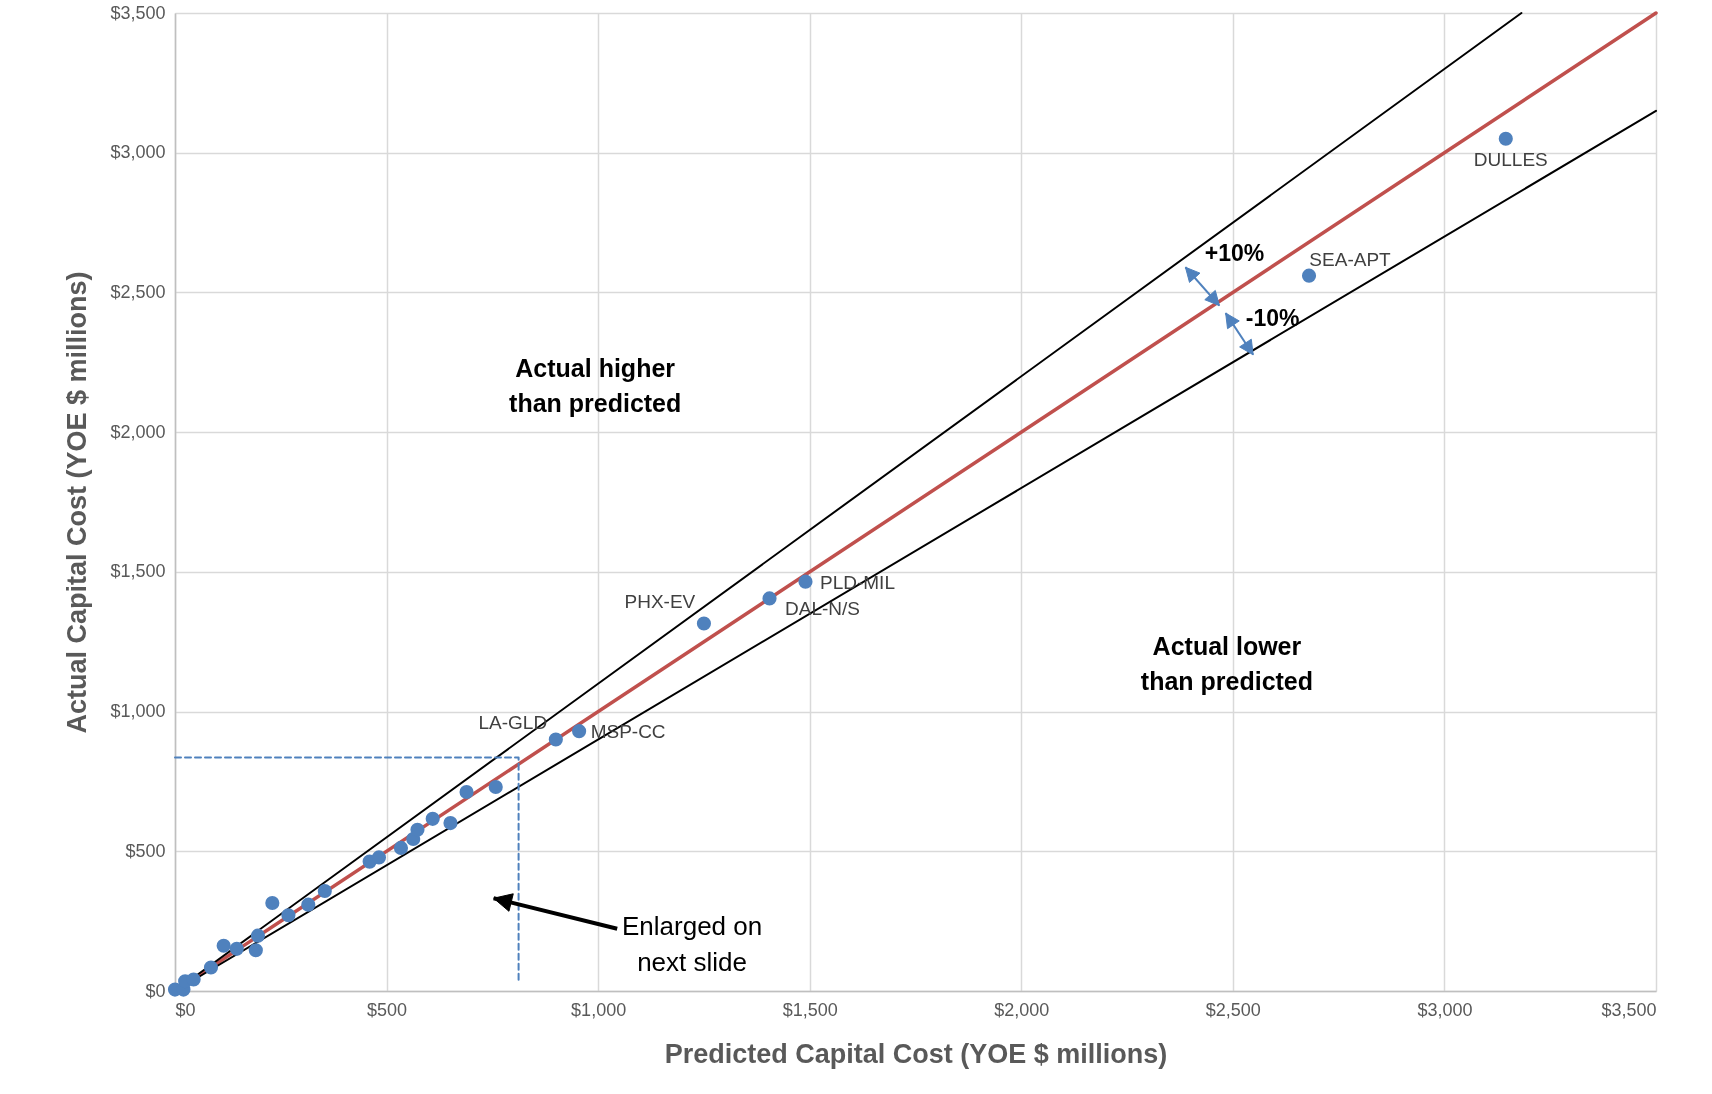 The image size is (1712, 1094). Describe the element at coordinates (145, 850) in the screenshot. I see `y-tick-label: $500` at that location.